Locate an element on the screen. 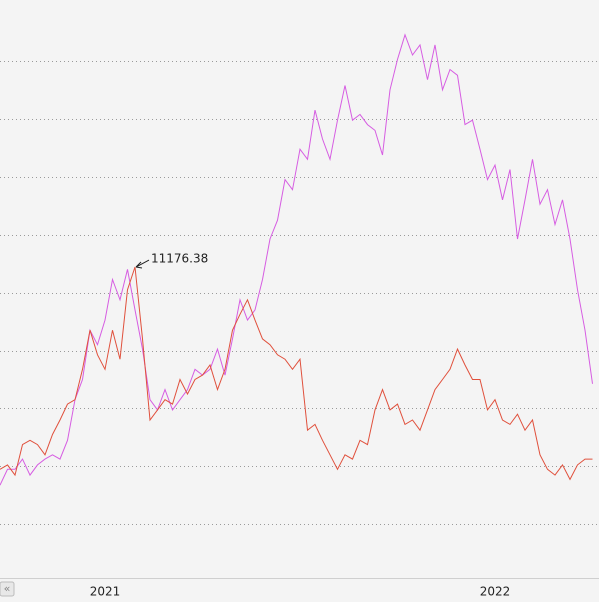  annotation: 11176.38 is located at coordinates (179, 259).